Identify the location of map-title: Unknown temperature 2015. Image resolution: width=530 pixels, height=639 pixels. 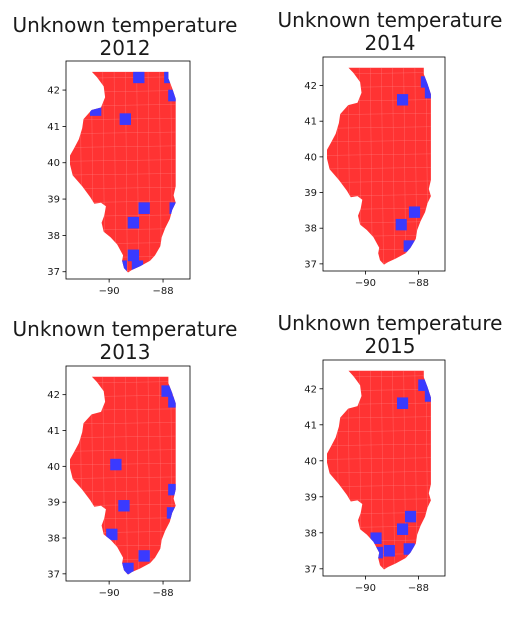
(390, 335).